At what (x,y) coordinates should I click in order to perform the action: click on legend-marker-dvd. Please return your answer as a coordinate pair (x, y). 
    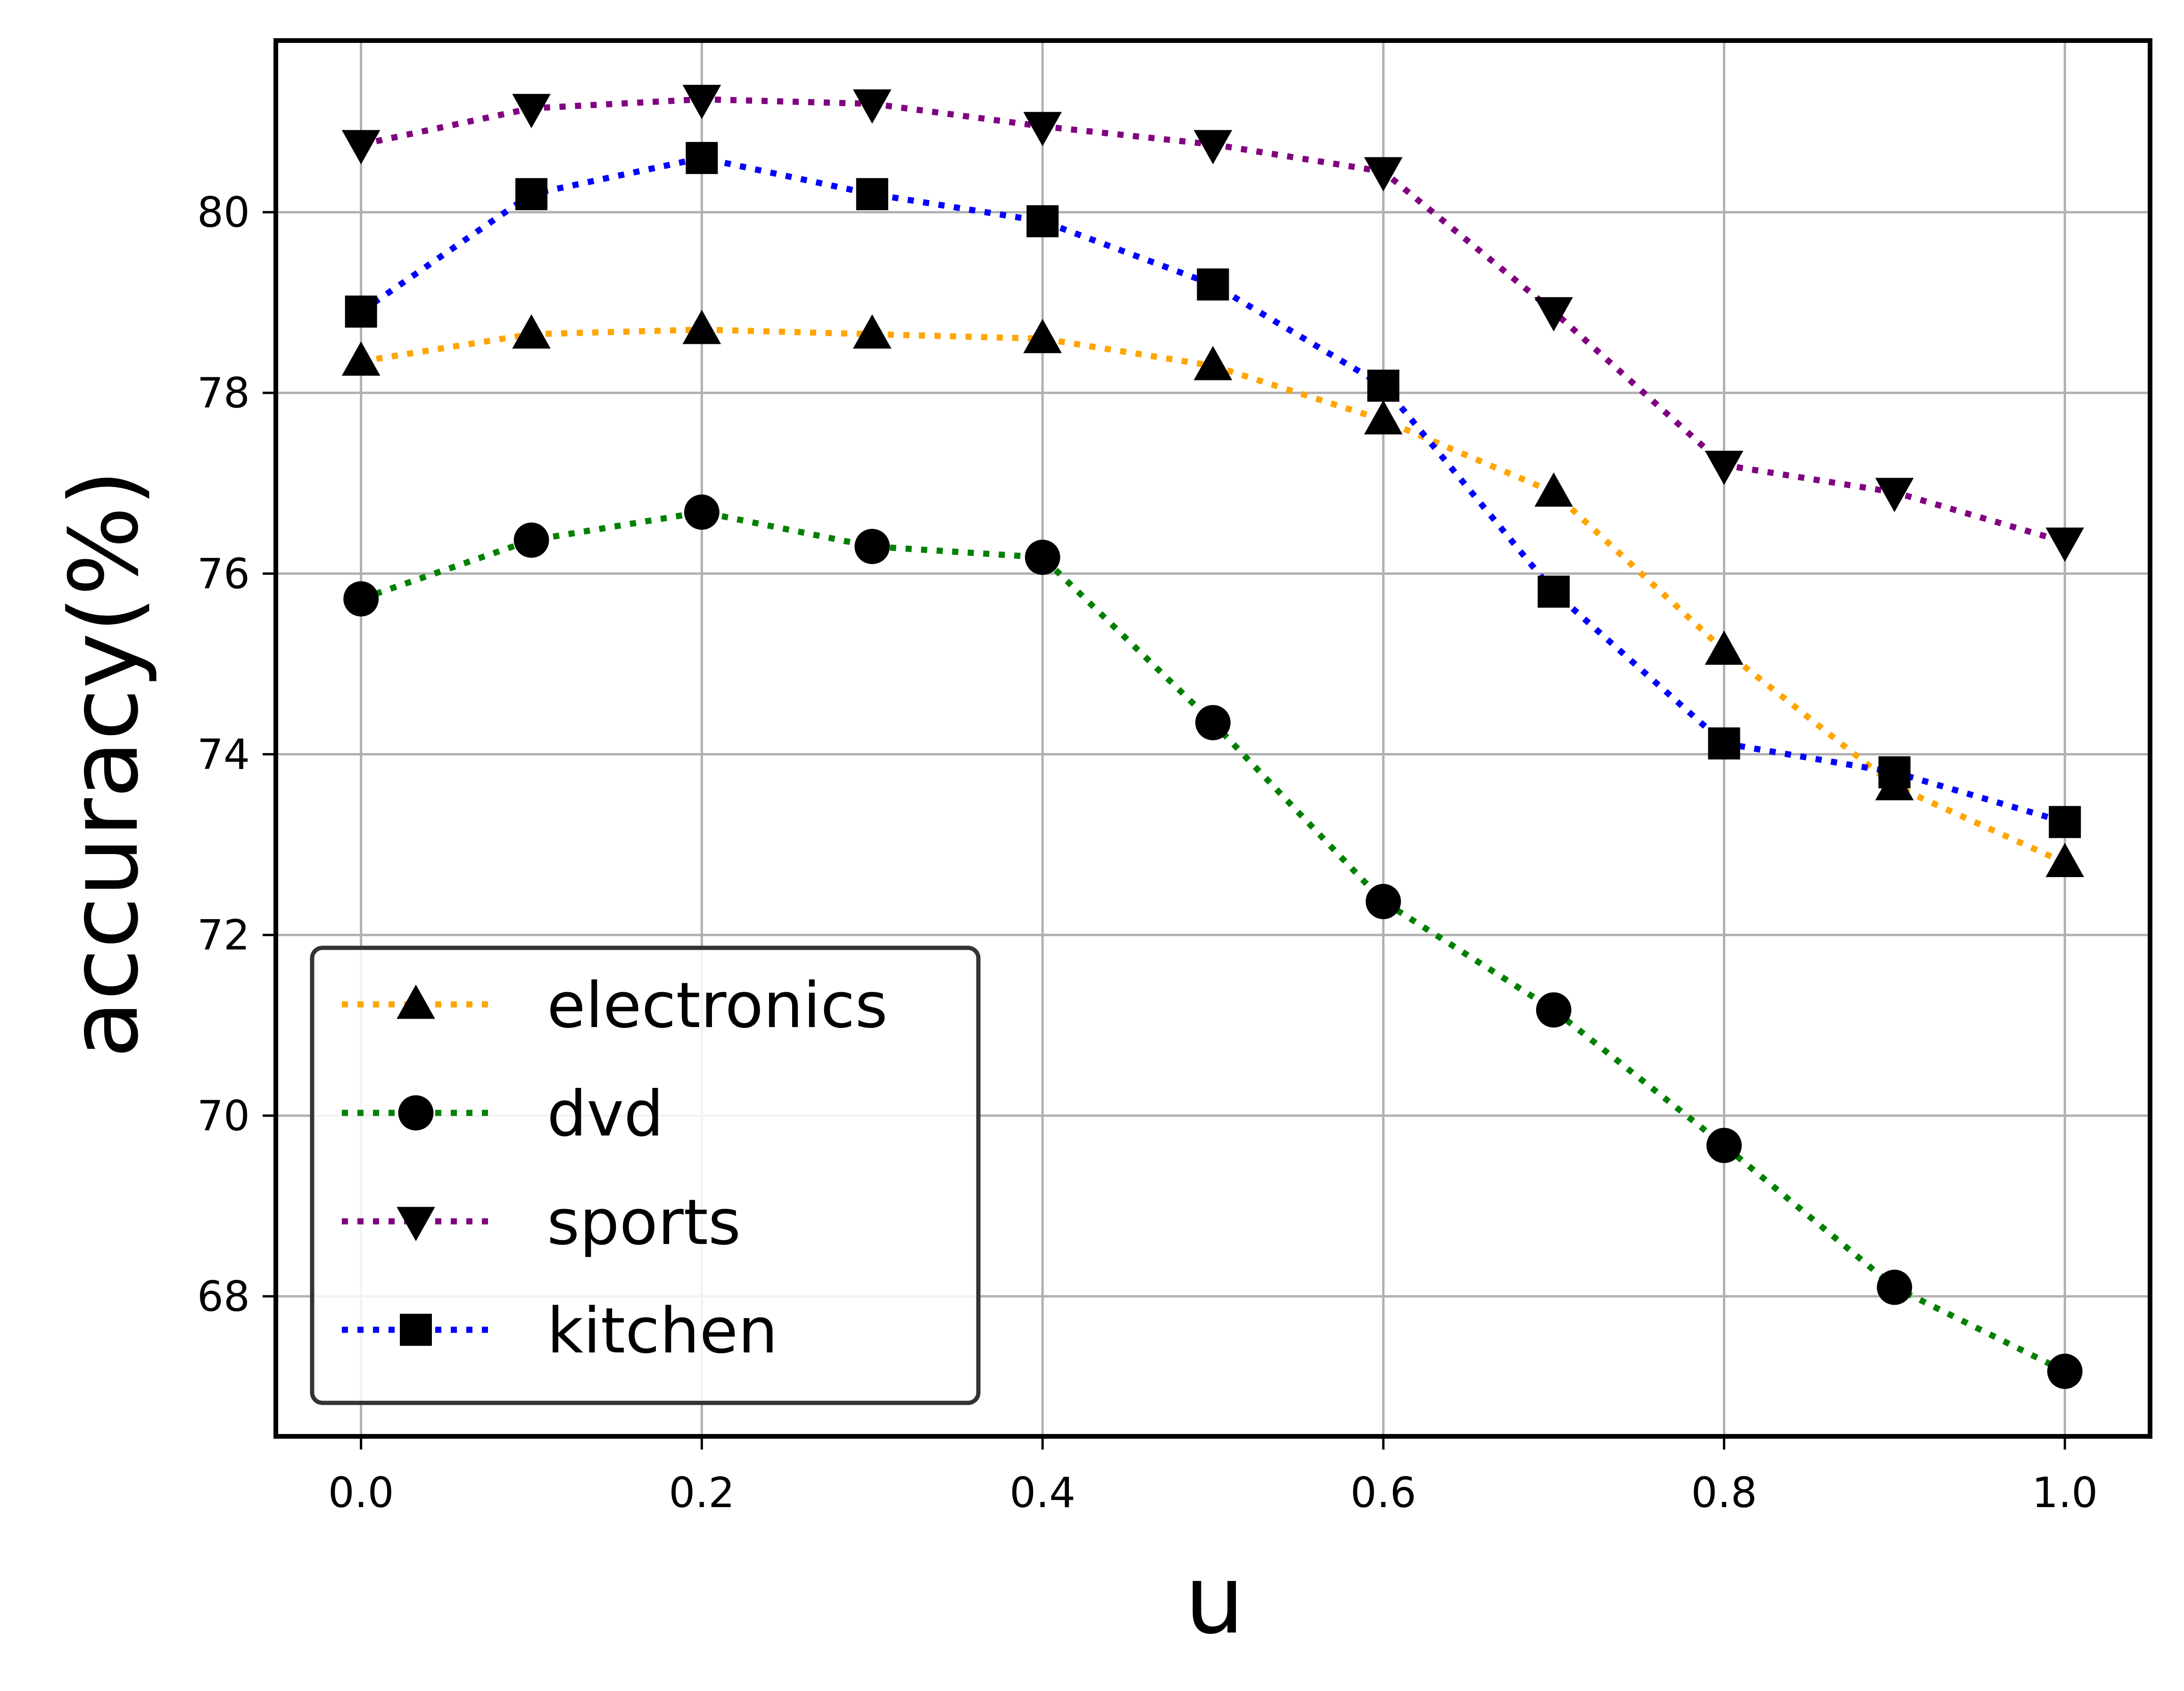
    Looking at the image, I should click on (416, 1113).